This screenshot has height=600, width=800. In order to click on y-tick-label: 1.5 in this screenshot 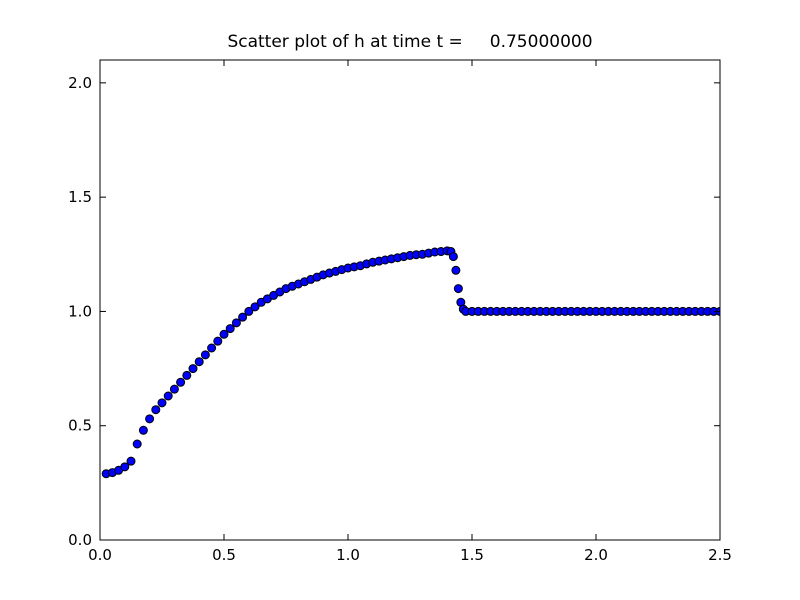, I will do `click(80, 197)`.